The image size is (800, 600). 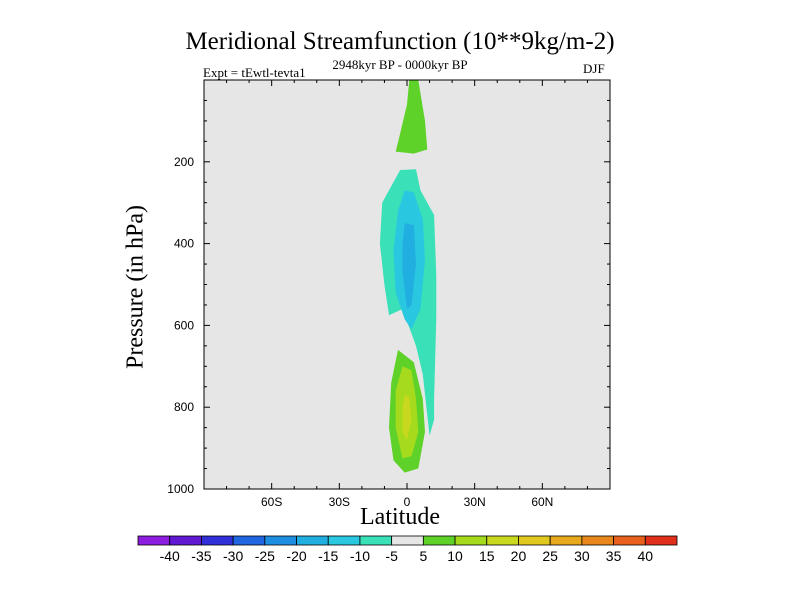 What do you see at coordinates (407, 417) in the screenshot?
I see `contour-region-lower-positive-core` at bounding box center [407, 417].